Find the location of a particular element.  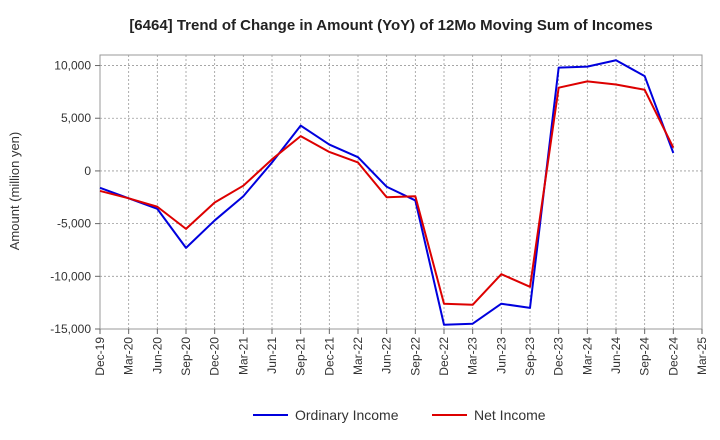

x-tick-label: Sep-24 is located at coordinates (645, 356).